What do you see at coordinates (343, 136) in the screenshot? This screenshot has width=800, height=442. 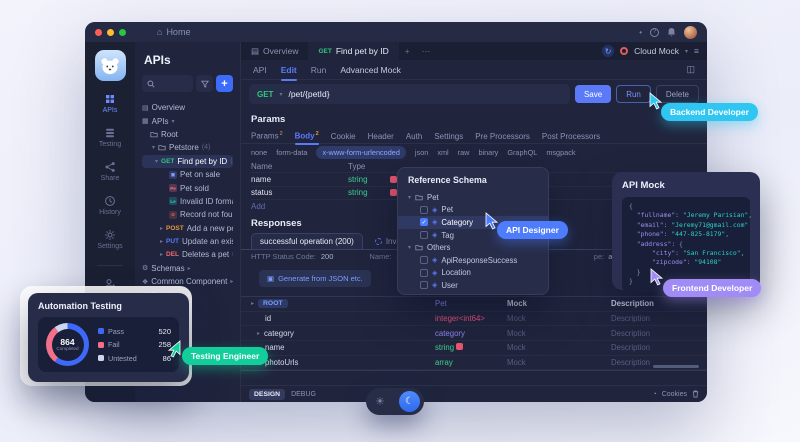 I see `tab-cookie: Cookie` at bounding box center [343, 136].